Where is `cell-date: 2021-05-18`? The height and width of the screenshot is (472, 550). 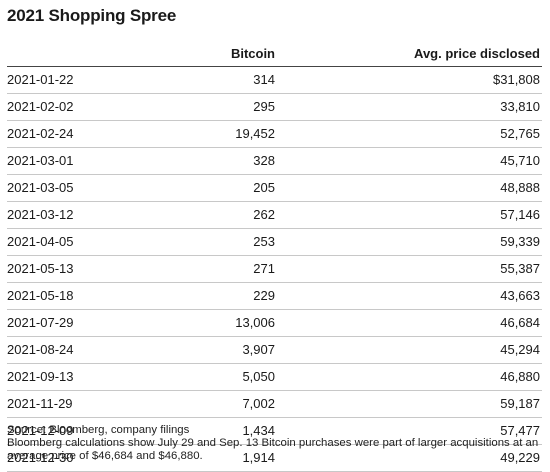
cell-date: 2021-05-18 is located at coordinates (40, 295).